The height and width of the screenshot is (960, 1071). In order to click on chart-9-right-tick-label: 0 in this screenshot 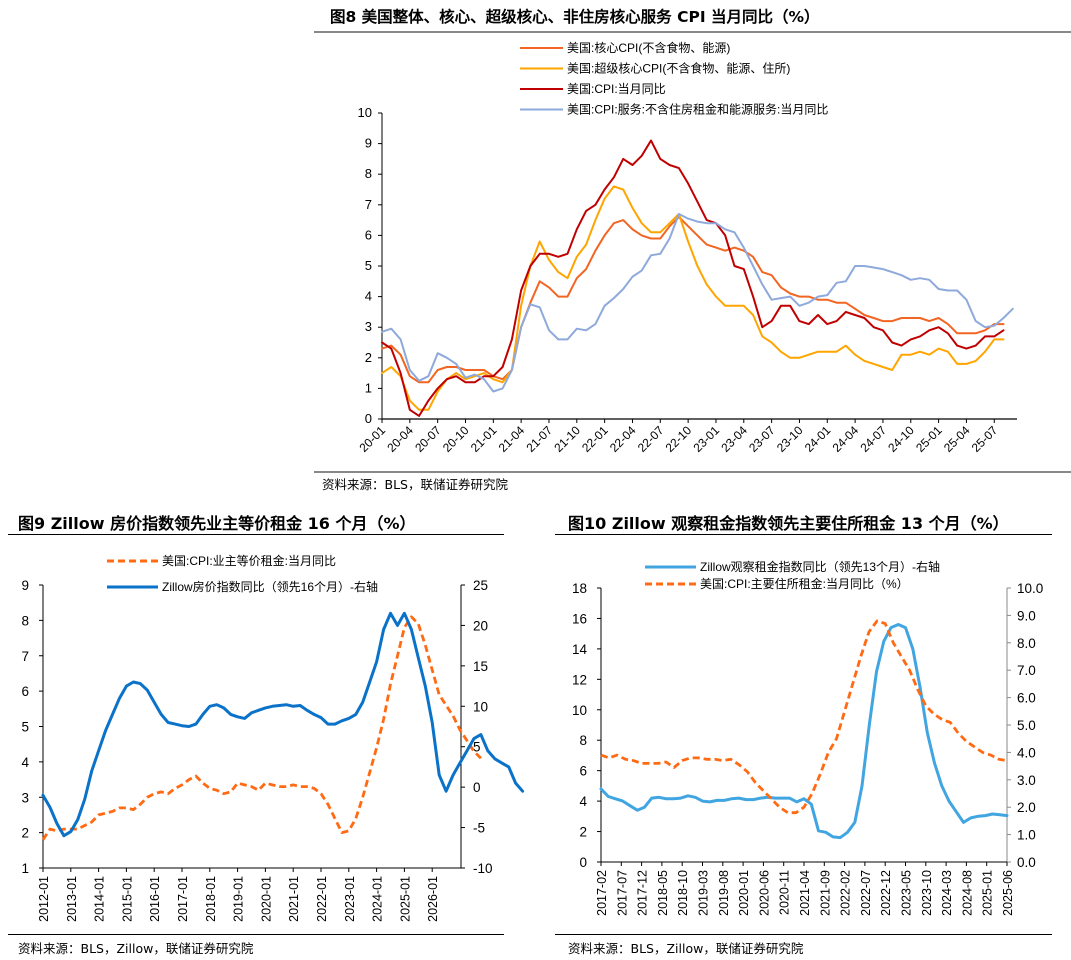, I will do `click(477, 787)`.